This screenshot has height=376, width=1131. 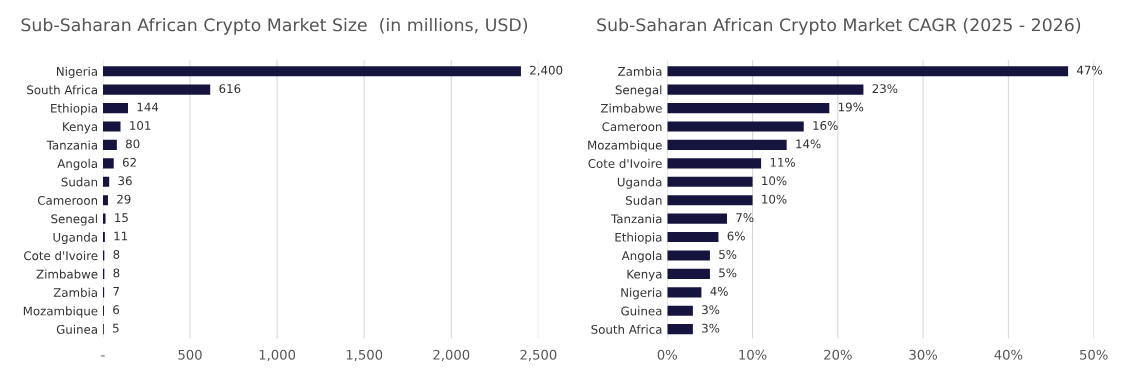 I want to click on x-tick-label: 30%, so click(x=923, y=354).